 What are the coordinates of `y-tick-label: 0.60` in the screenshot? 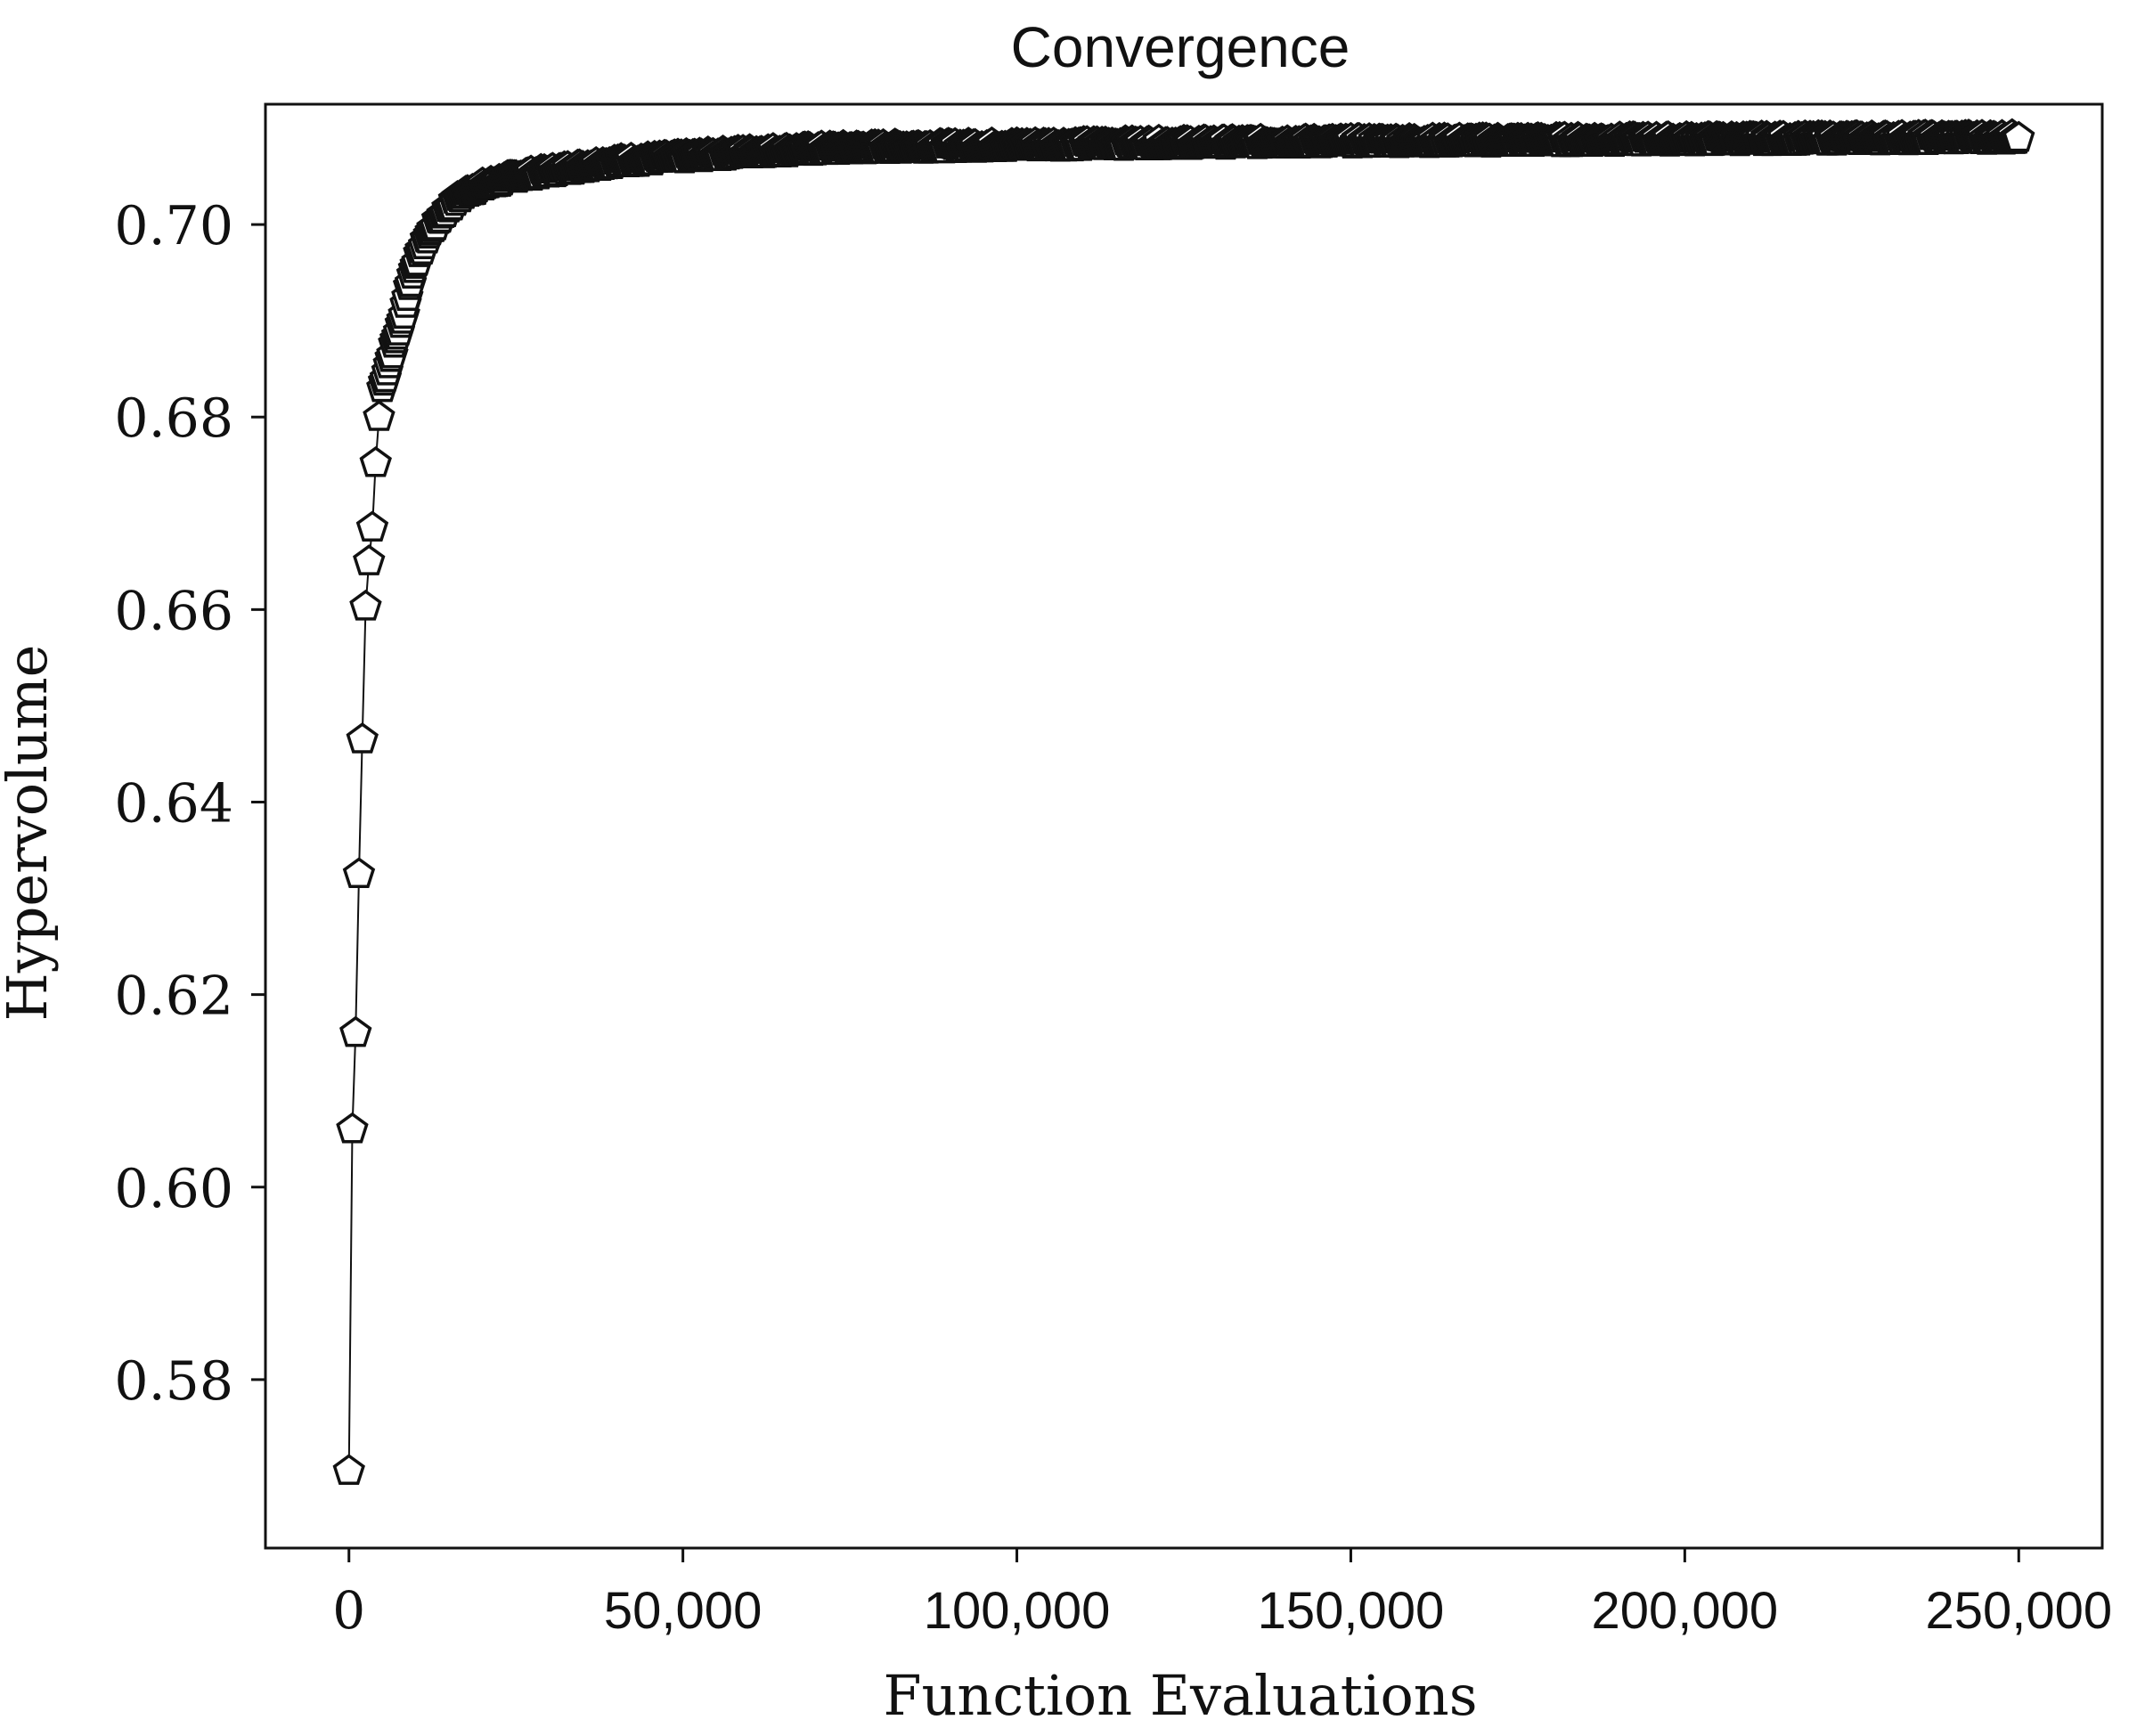 It's located at (174, 1189).